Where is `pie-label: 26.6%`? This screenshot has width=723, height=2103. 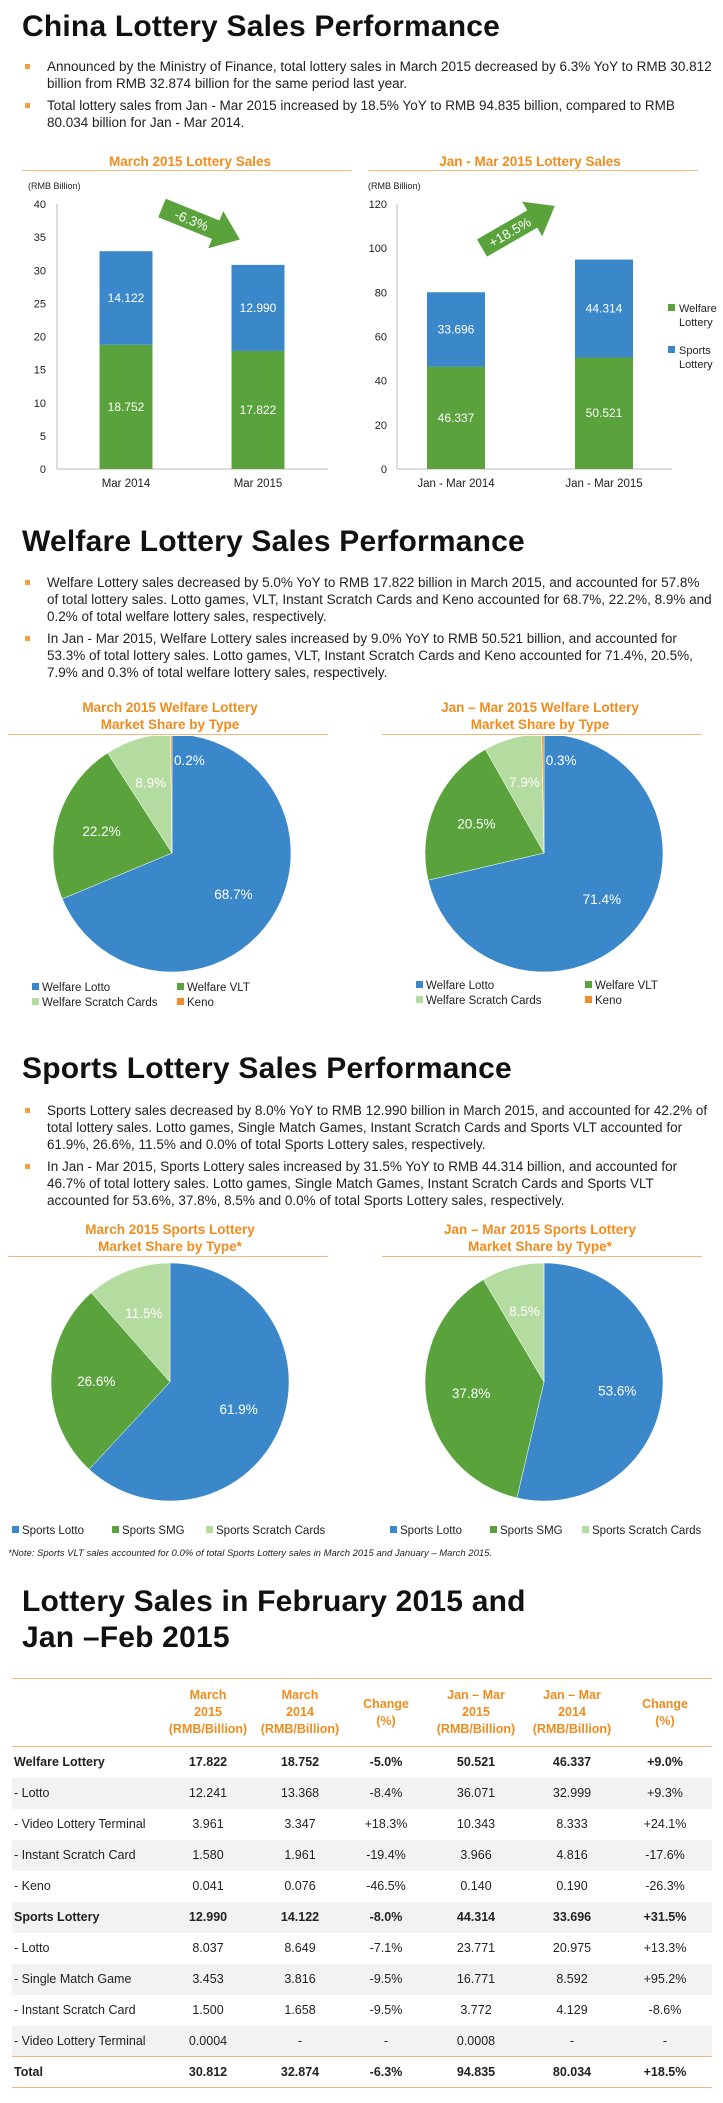
pie-label: 26.6% is located at coordinates (96, 1381).